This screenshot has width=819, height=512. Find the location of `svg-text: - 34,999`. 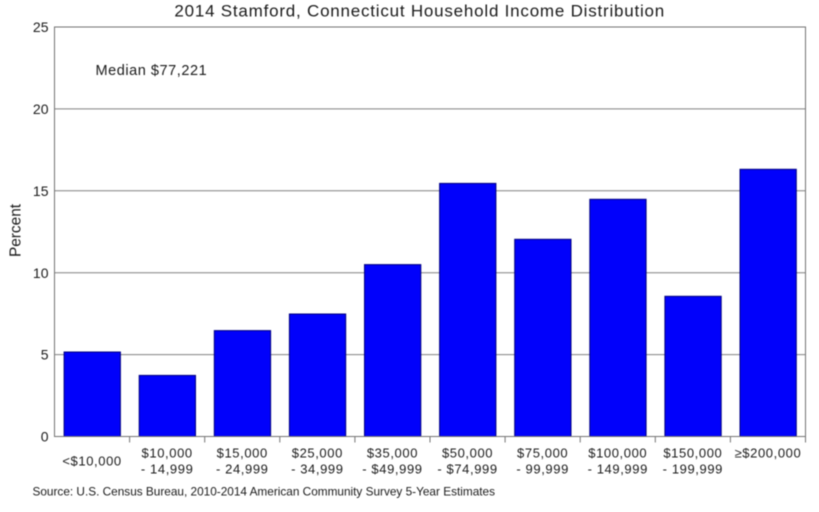

svg-text: - 34,999 is located at coordinates (317, 469).